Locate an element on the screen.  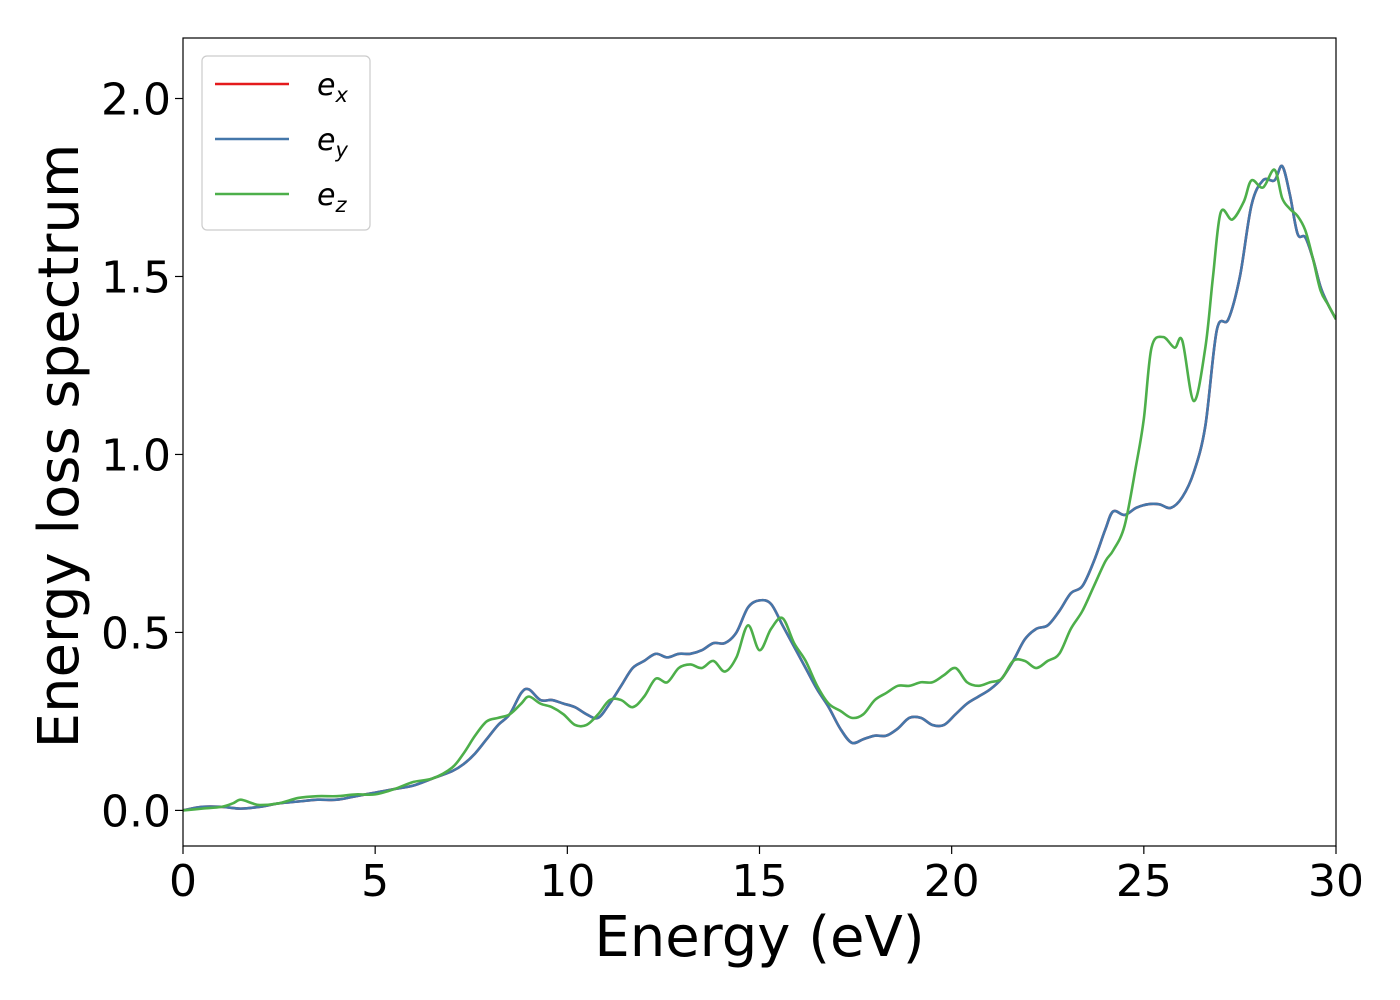
y-tick-label: 2.0 is located at coordinates (136, 100).